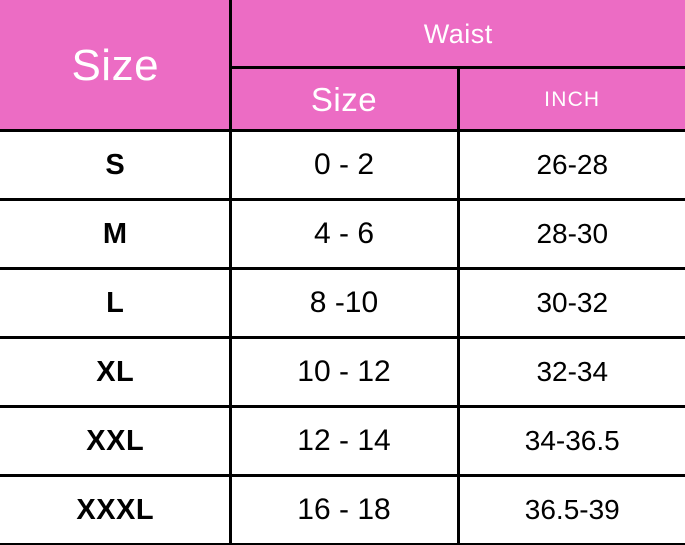 The image size is (685, 545). I want to click on cell-waist-size: 0 - 2, so click(344, 165).